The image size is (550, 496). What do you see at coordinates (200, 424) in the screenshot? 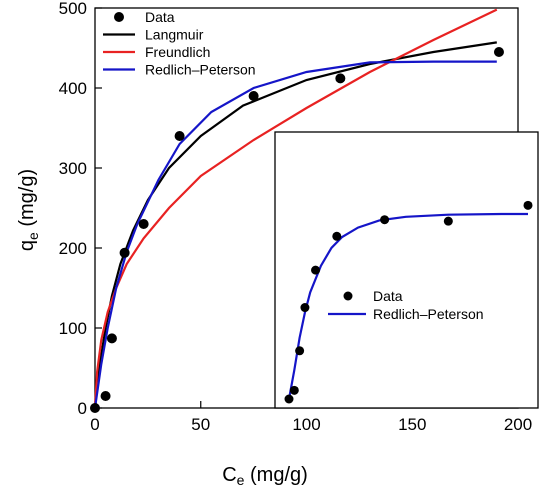
I see `x-tick-label: 50` at bounding box center [200, 424].